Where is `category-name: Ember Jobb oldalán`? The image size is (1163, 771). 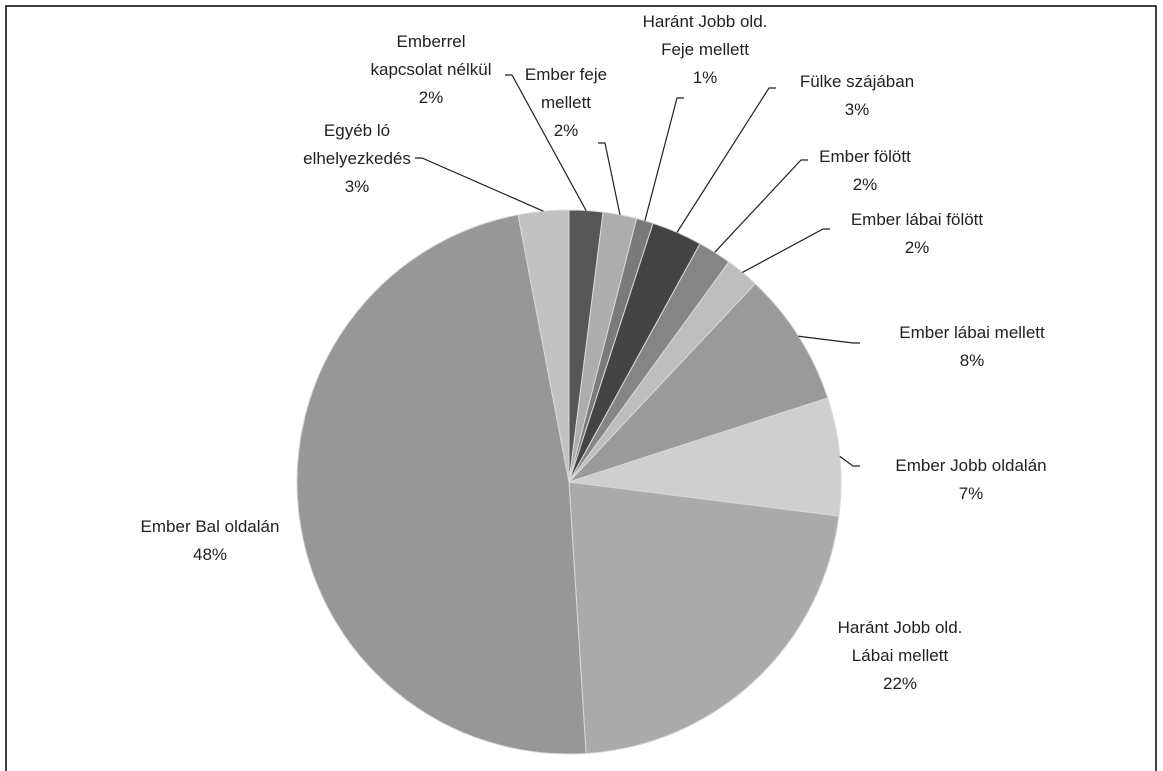
category-name: Ember Jobb oldalán is located at coordinates (971, 465).